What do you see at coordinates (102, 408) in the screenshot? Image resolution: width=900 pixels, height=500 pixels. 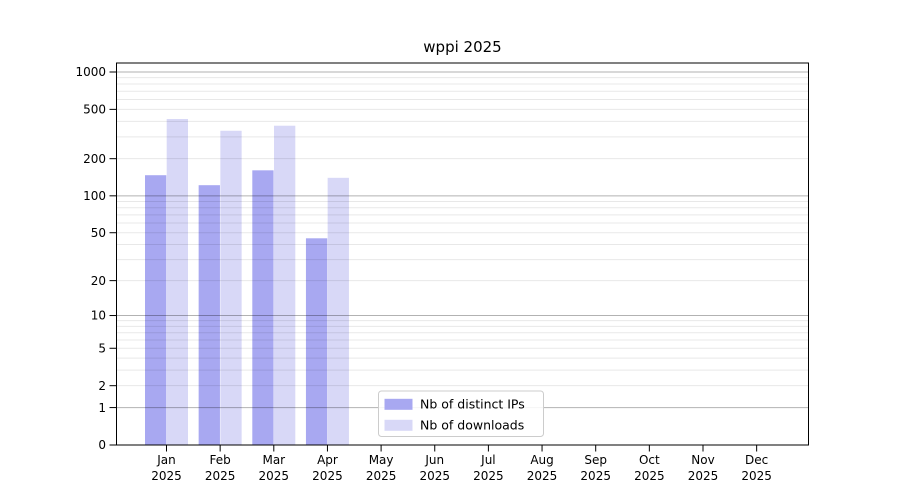 I see `y-tick-label: 1` at bounding box center [102, 408].